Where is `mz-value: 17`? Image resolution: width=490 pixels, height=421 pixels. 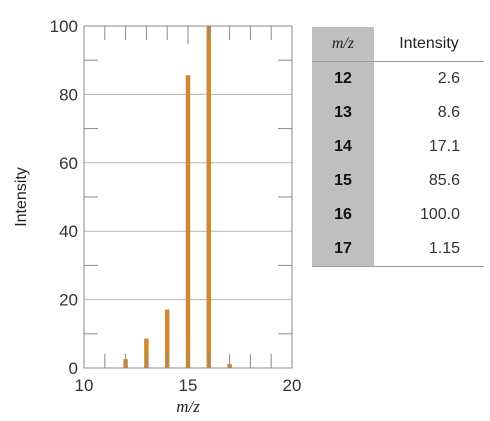 mz-value: 17 is located at coordinates (343, 249).